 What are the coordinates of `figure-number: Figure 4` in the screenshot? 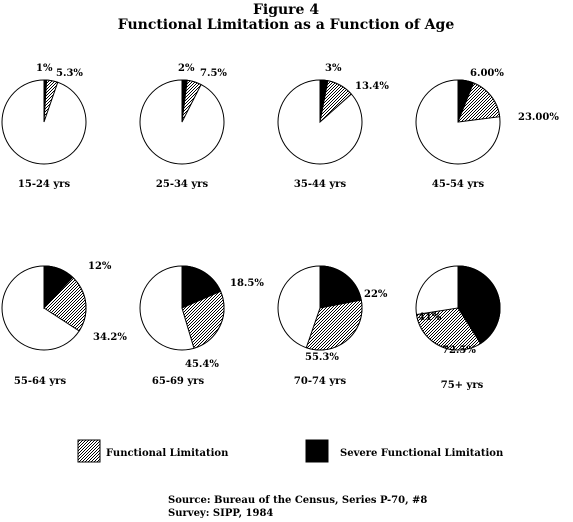 It's located at (286, 10).